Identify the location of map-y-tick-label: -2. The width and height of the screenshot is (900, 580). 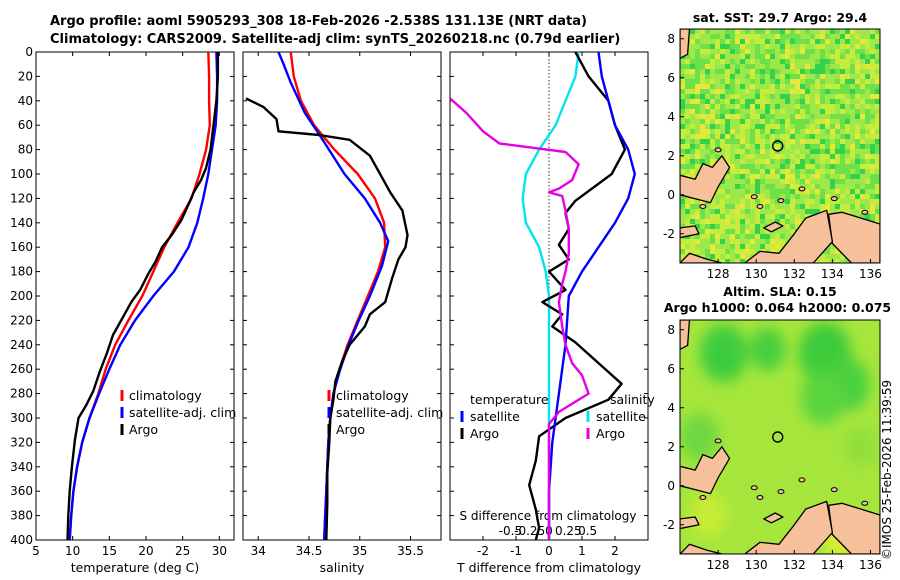
(669, 234).